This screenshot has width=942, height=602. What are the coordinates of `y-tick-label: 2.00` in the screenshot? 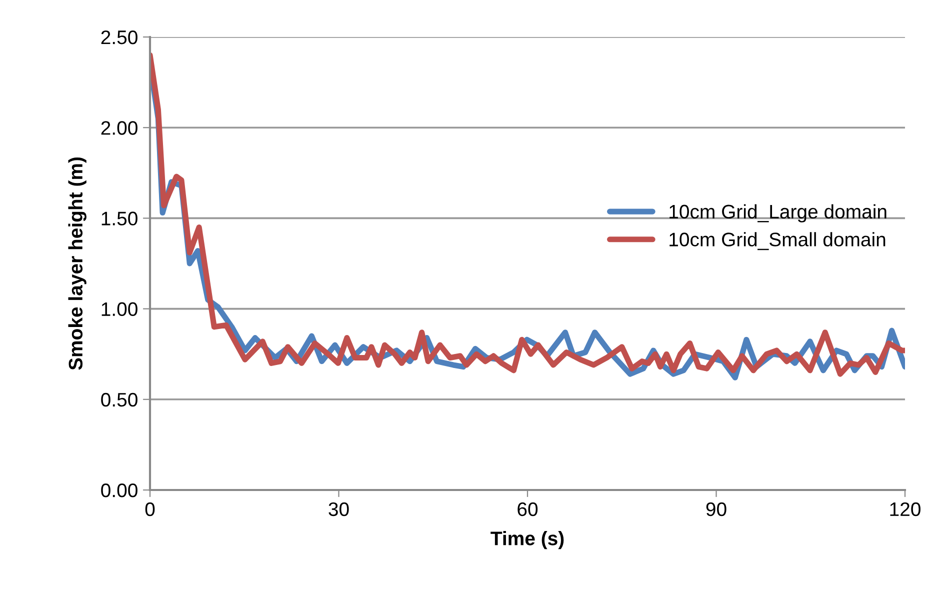 It's located at (119, 128).